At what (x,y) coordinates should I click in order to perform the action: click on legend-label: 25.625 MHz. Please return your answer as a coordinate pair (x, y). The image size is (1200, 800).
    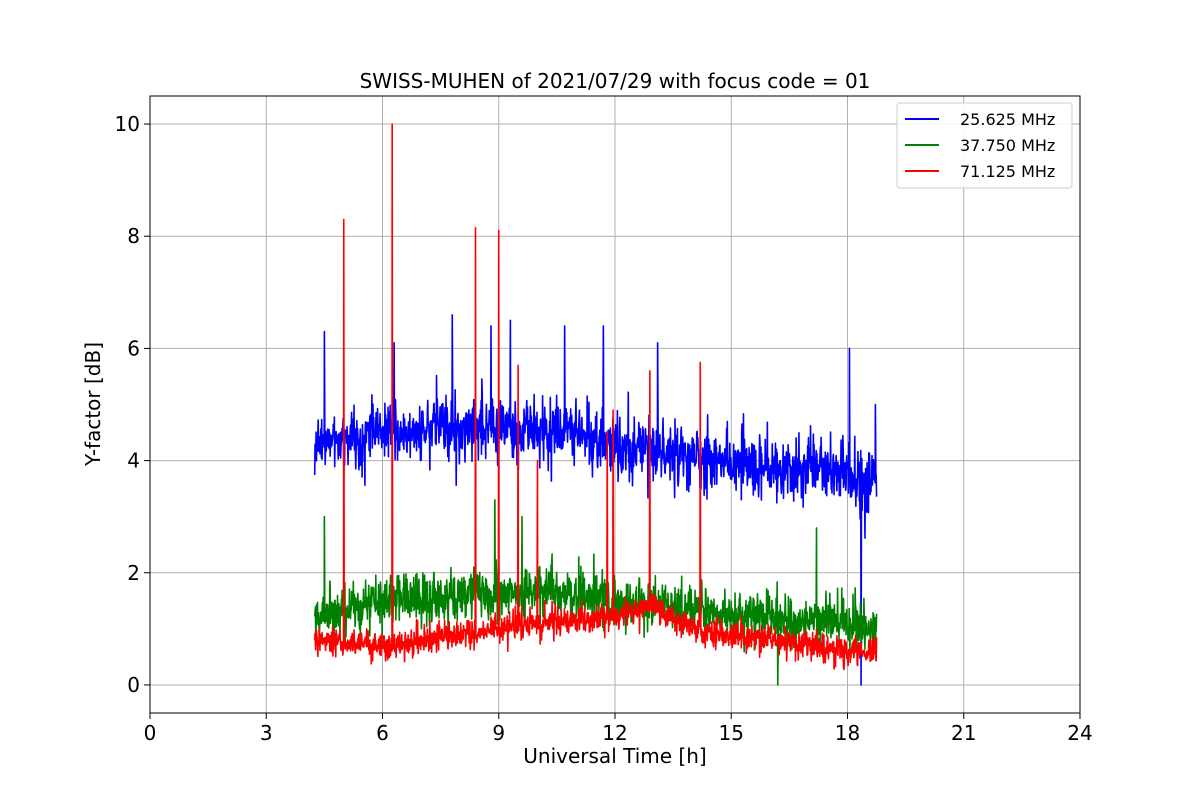
    Looking at the image, I should click on (1007, 119).